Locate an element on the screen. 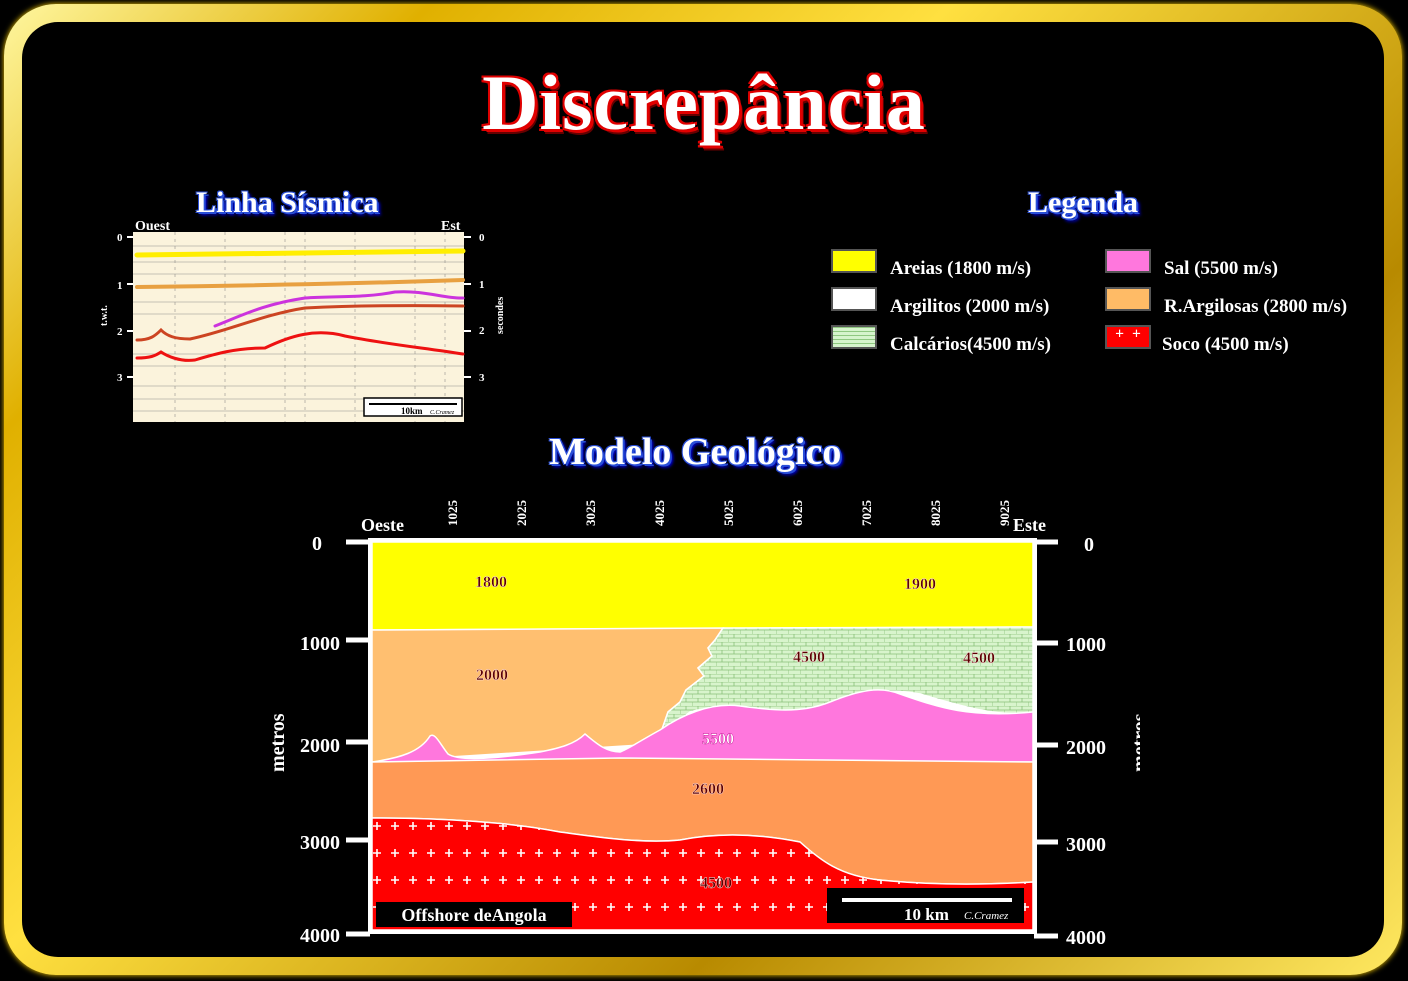  seismic-scale-box is located at coordinates (413, 407).